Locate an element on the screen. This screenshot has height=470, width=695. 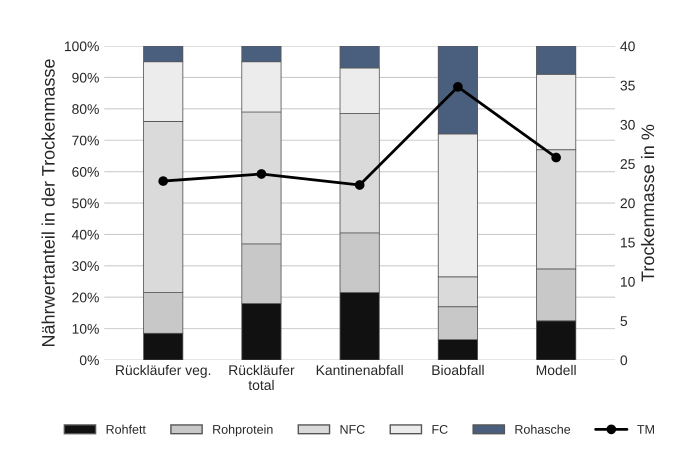
y-tick-label: 50% is located at coordinates (85, 203).